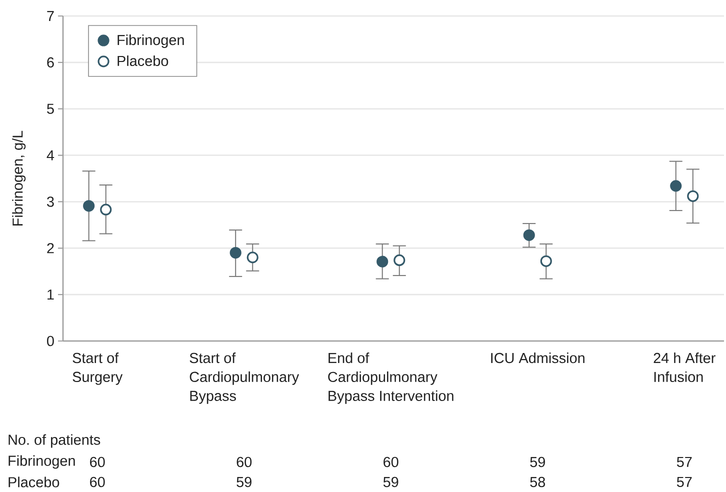 The width and height of the screenshot is (726, 492). What do you see at coordinates (50, 201) in the screenshot?
I see `y-tick-label: 3` at bounding box center [50, 201].